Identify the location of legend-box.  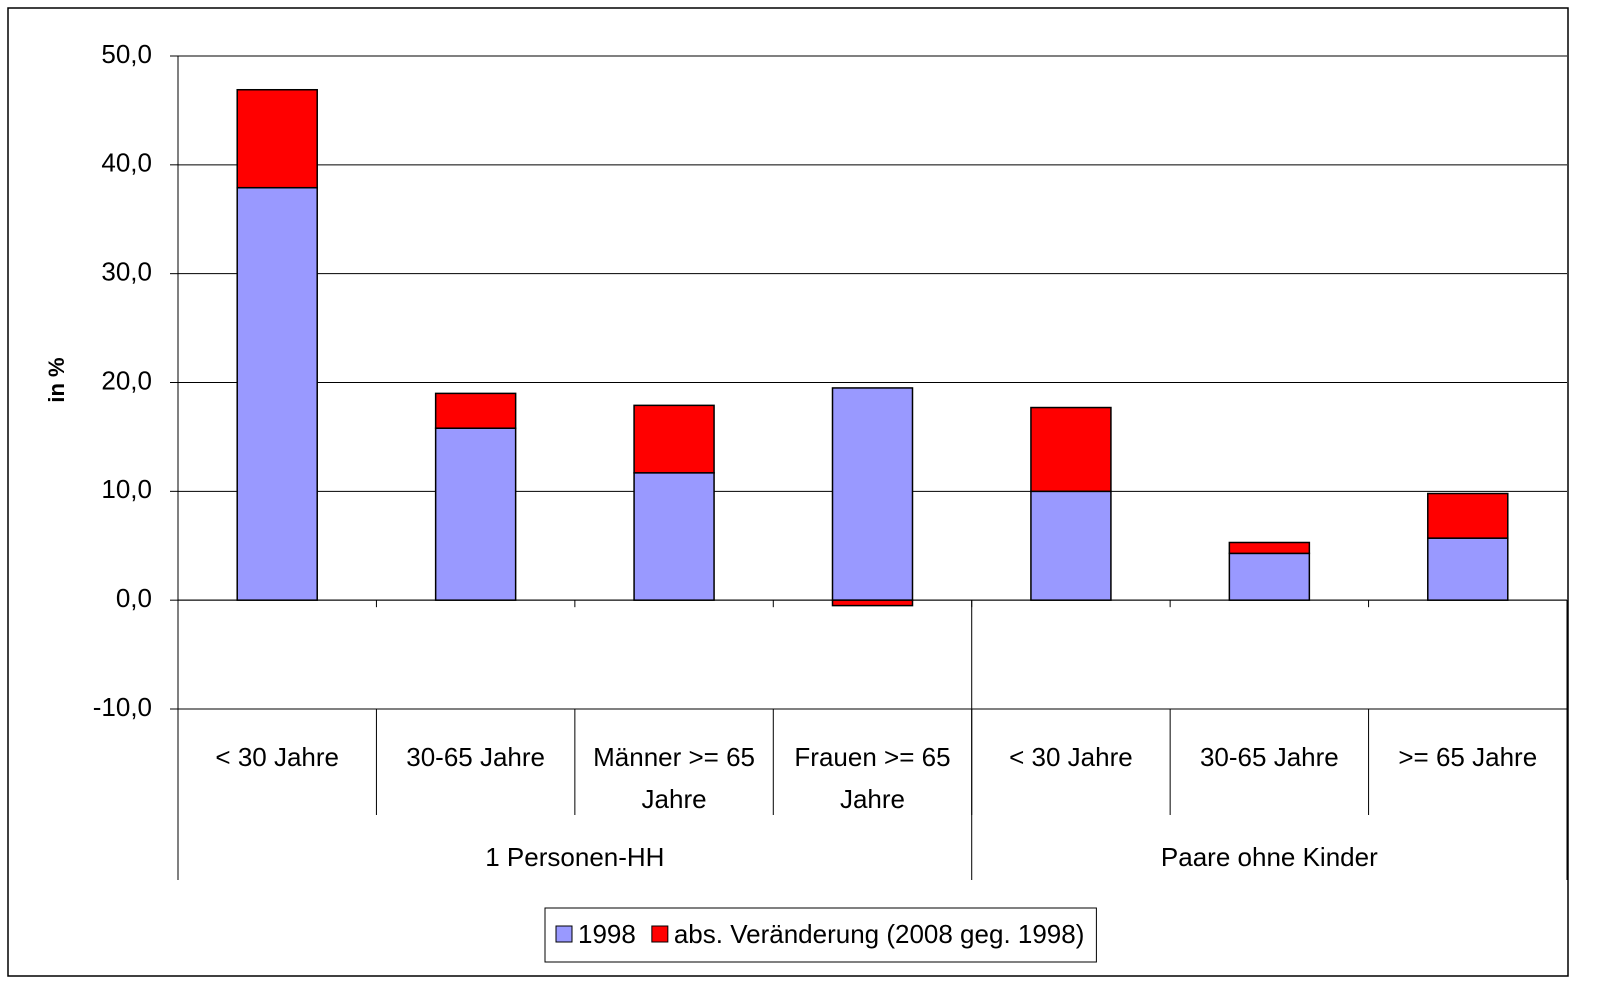
(820, 935).